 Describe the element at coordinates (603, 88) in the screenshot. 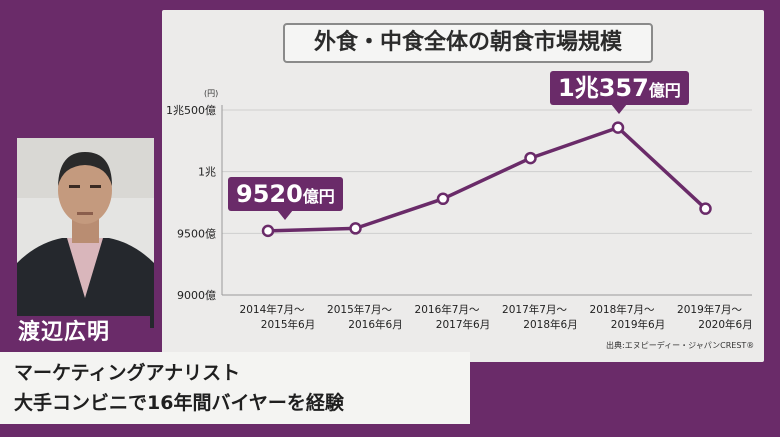

I see `callout-peak-main: 1兆357` at that location.